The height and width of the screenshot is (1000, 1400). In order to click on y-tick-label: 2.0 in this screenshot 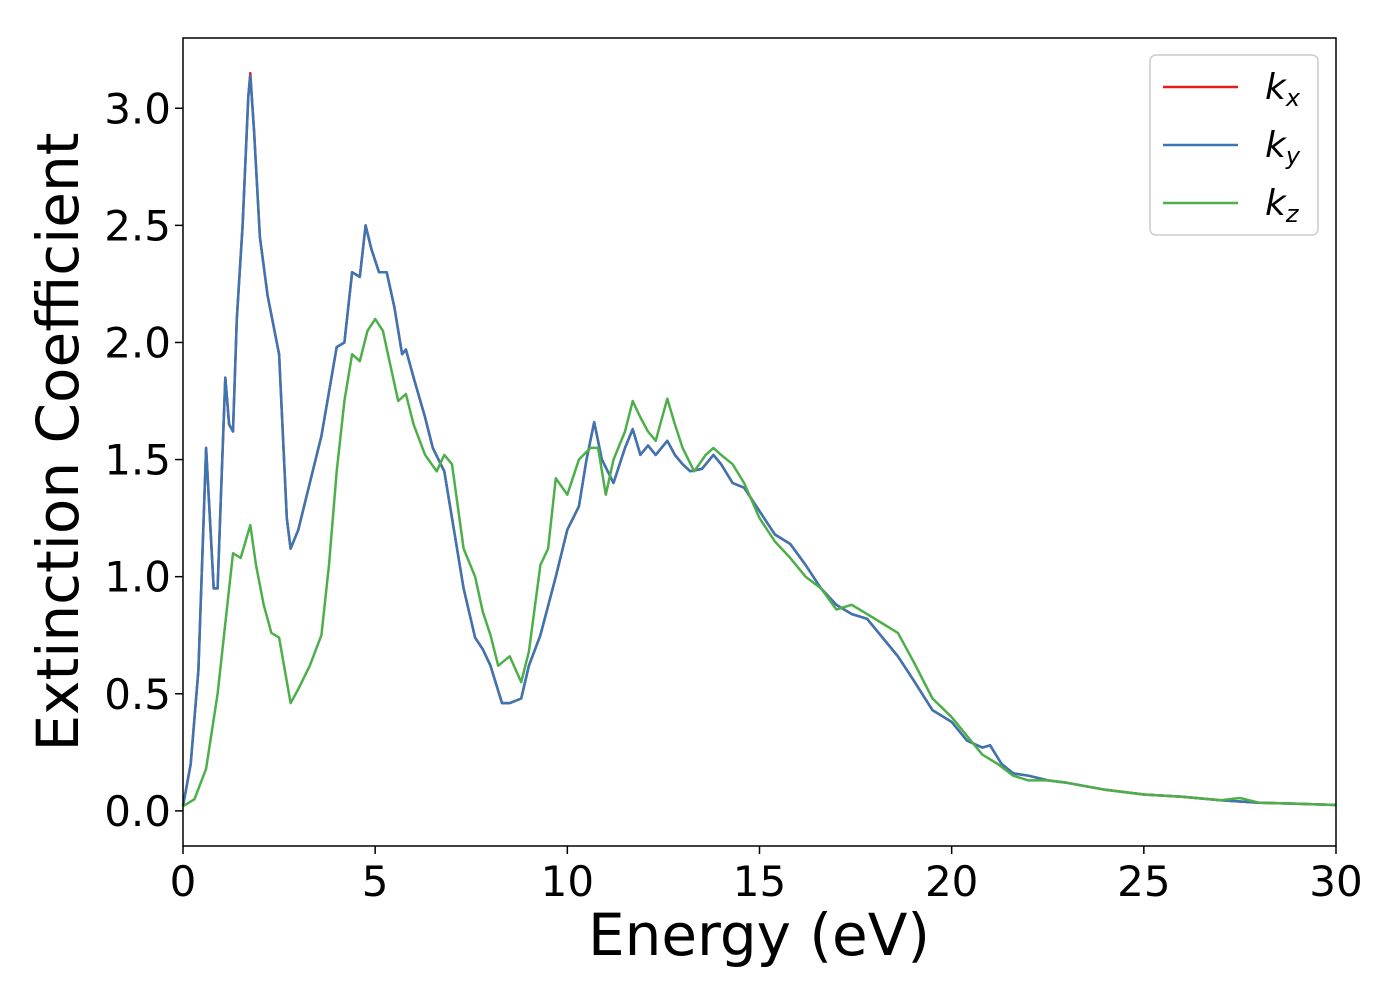, I will do `click(137, 342)`.